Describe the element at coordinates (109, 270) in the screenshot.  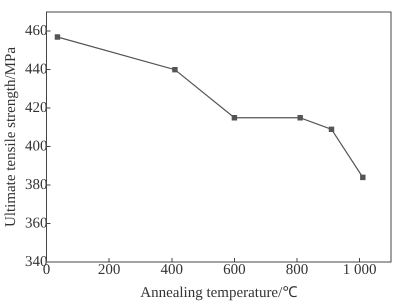
I see `x-tick-label: 200` at that location.